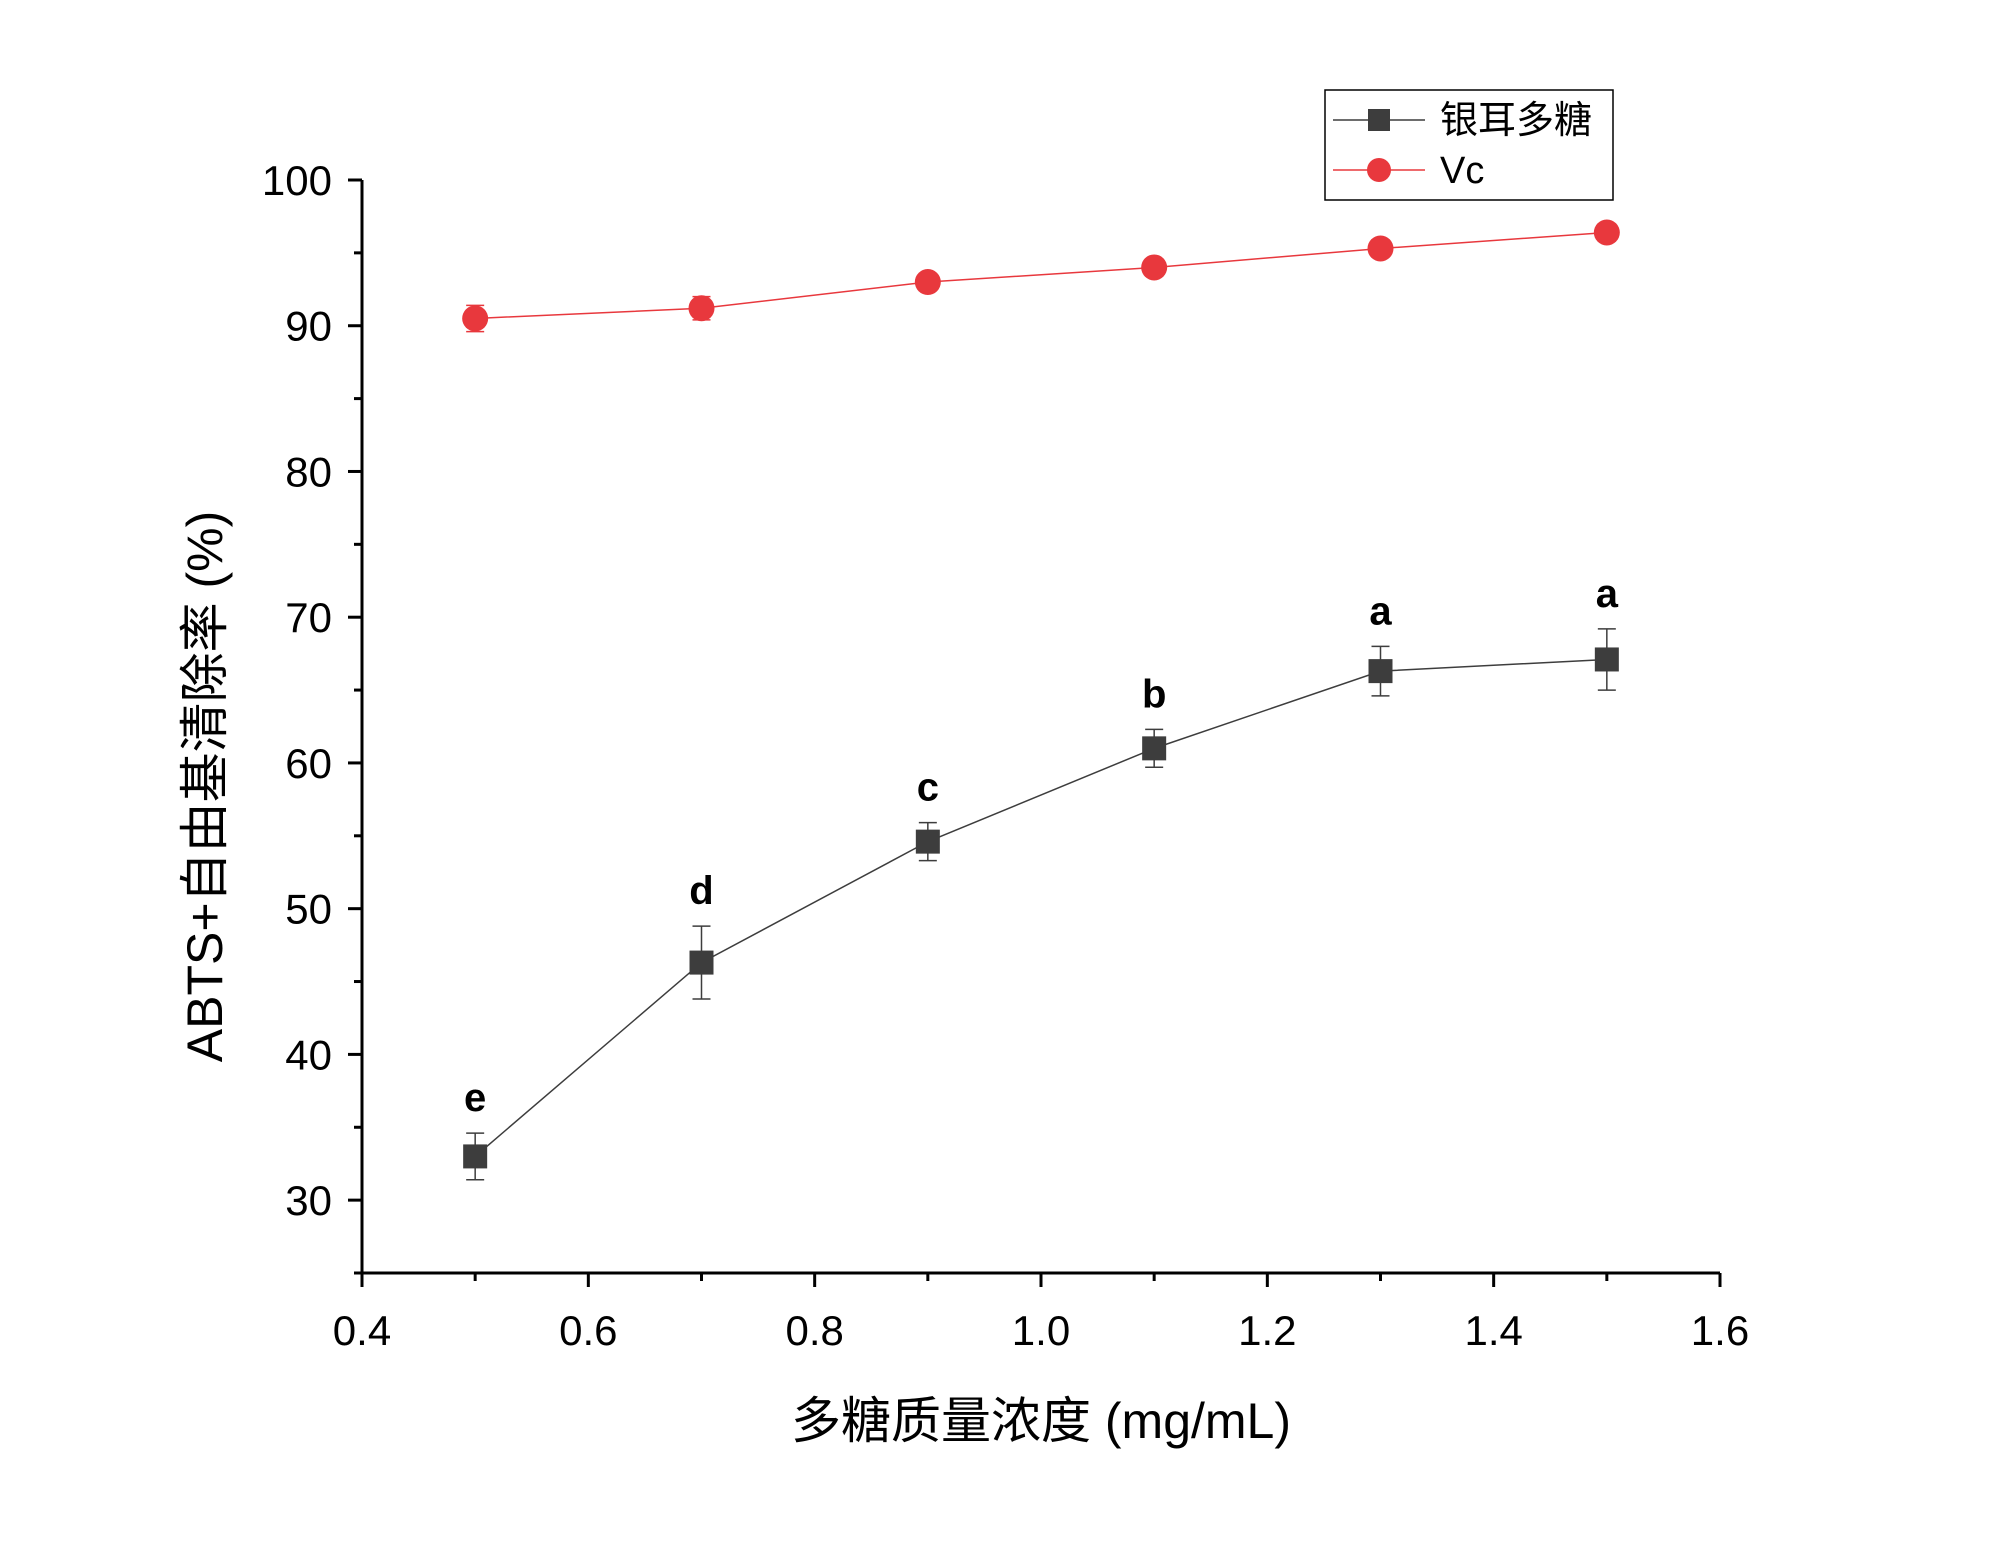  What do you see at coordinates (1041, 1330) in the screenshot?
I see `x-tick-label: 1.0` at bounding box center [1041, 1330].